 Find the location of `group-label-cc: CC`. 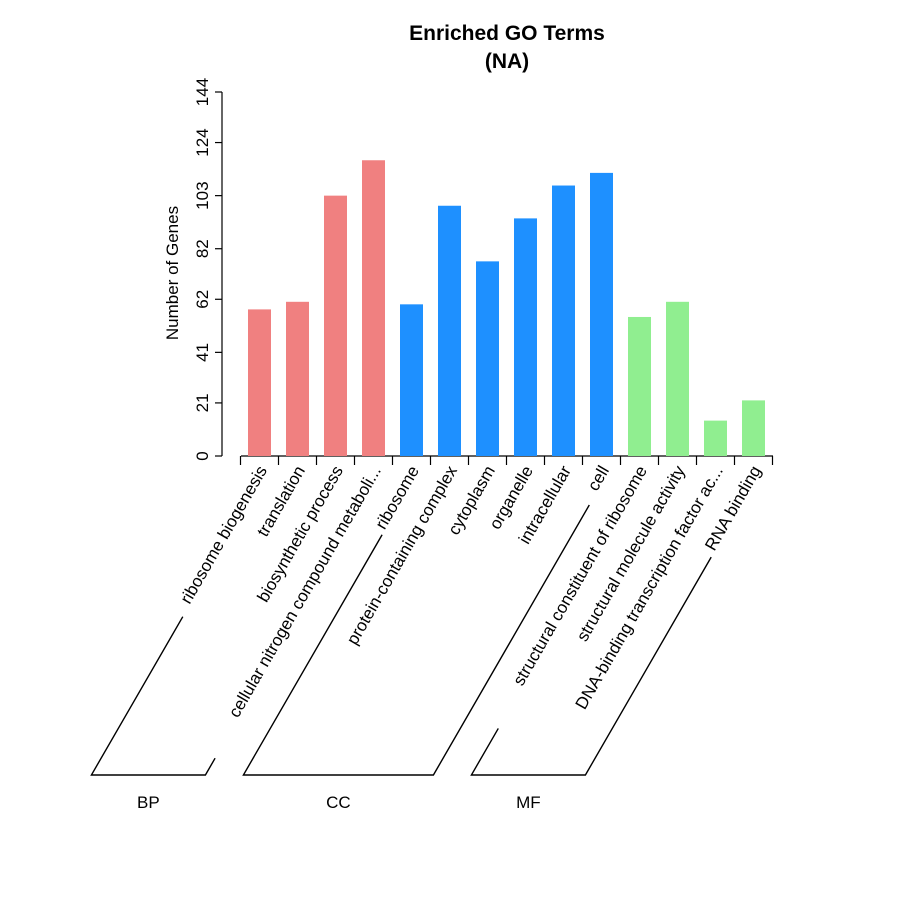

group-label-cc: CC is located at coordinates (338, 802).